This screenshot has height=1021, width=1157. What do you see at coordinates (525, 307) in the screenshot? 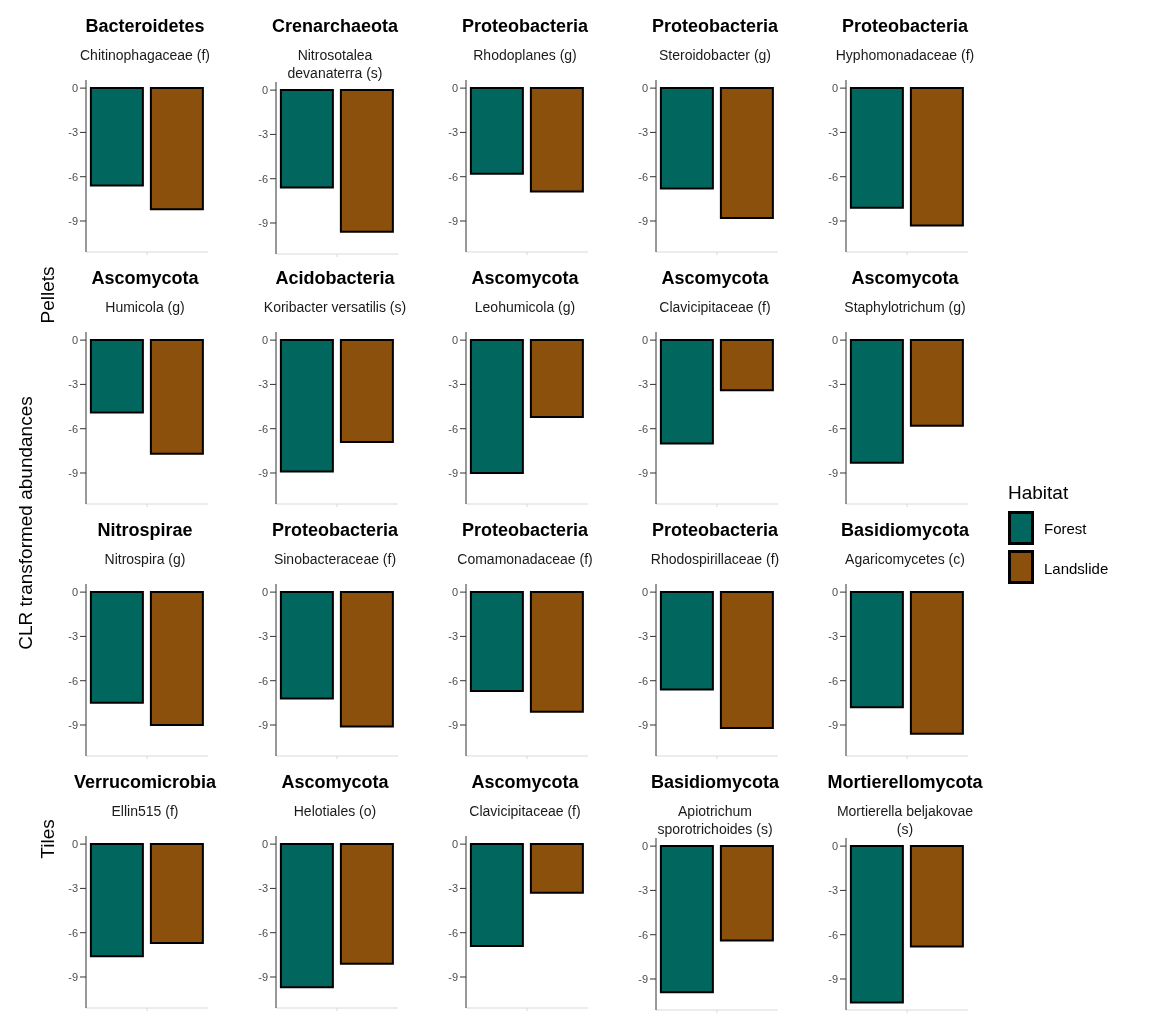
I see `chart-subtitle: Leohumicola (g)` at bounding box center [525, 307].